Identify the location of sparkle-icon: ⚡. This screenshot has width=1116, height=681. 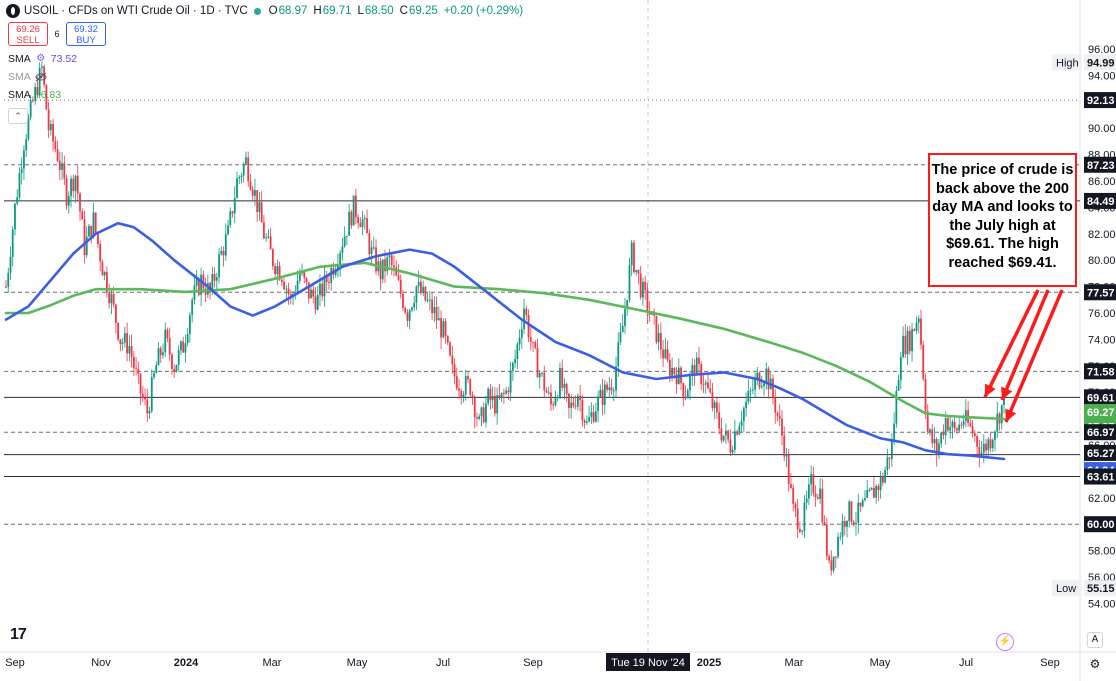
(1005, 642).